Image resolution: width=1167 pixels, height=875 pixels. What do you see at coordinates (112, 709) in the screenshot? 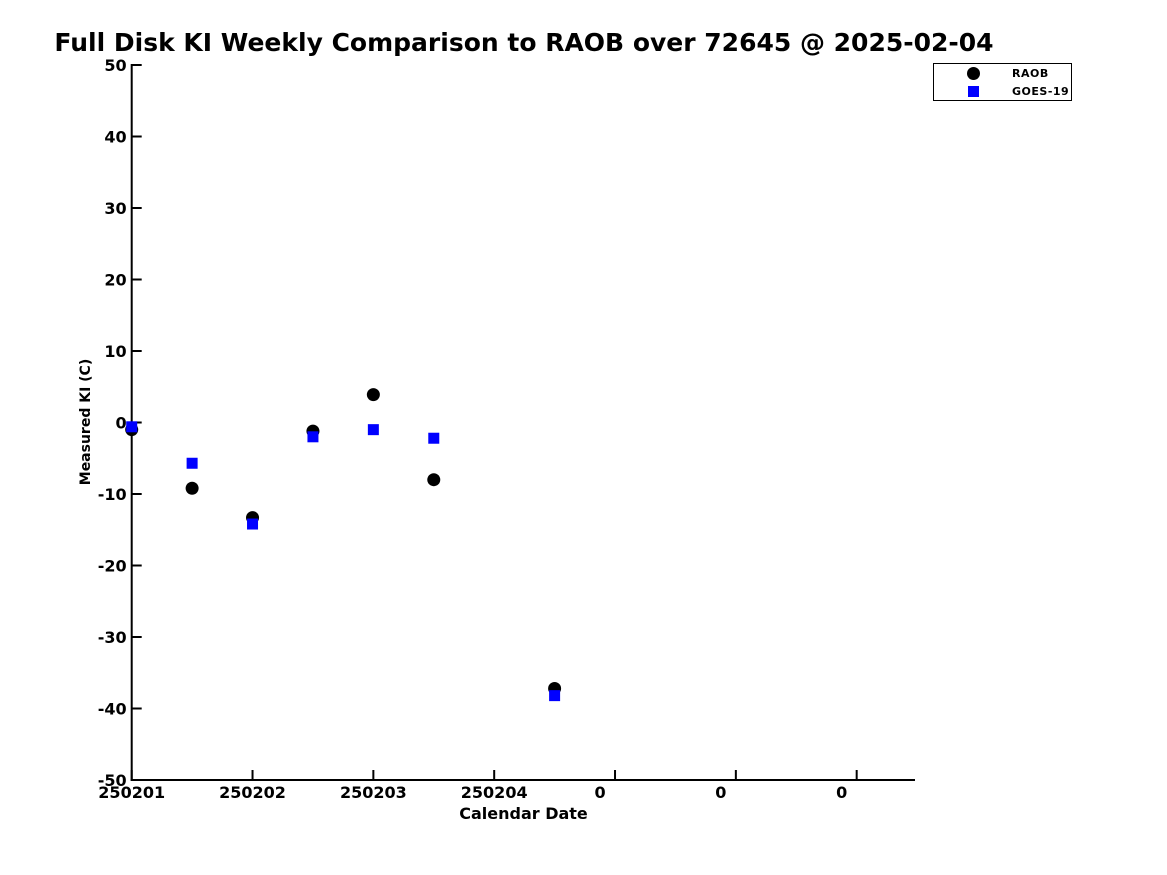
I see `y-tick-label: -40` at bounding box center [112, 709].